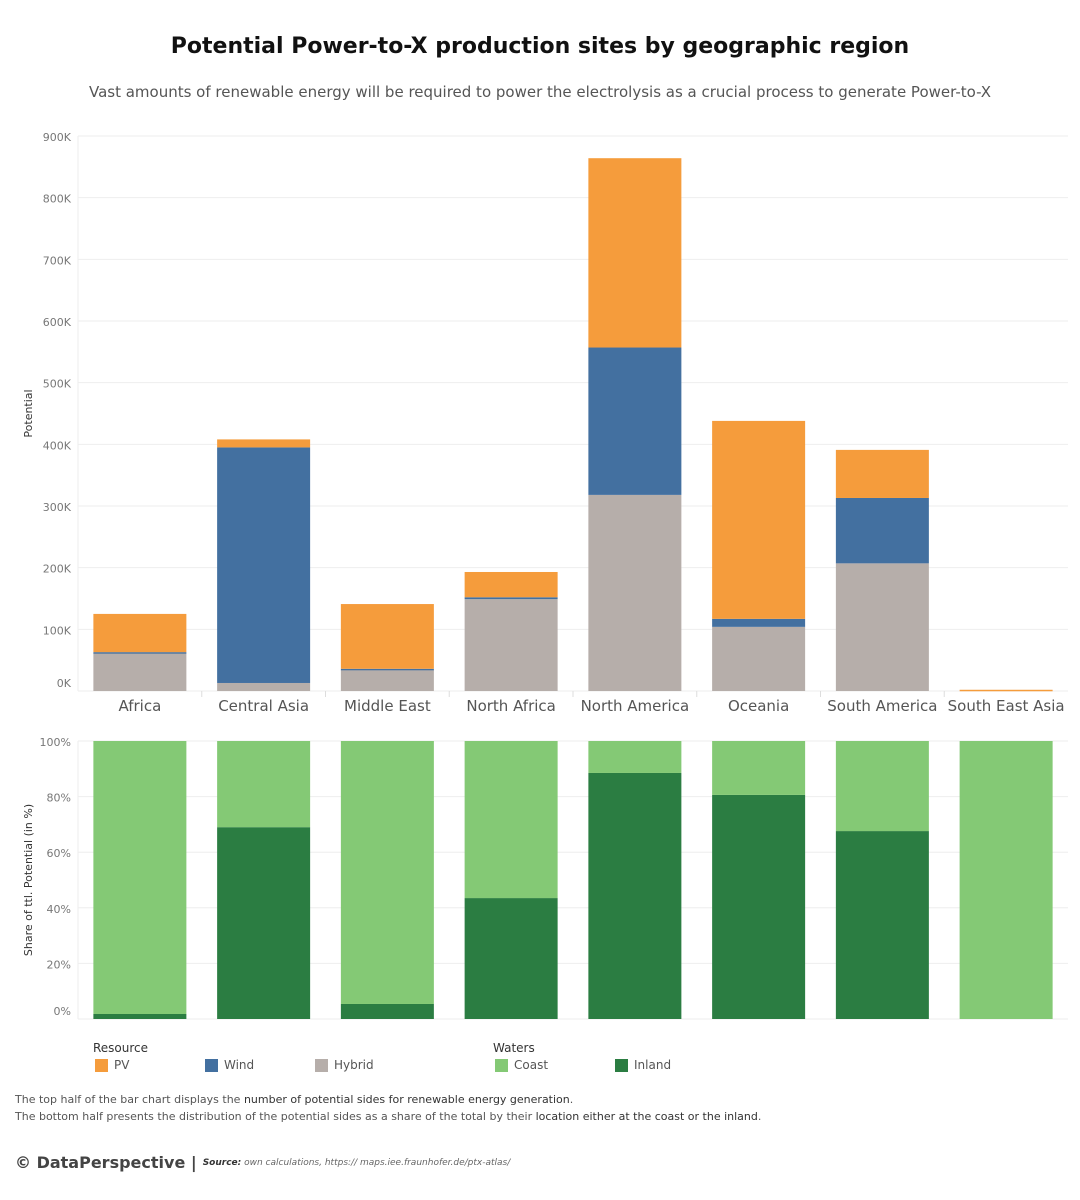 This screenshot has width=1080, height=1200. I want to click on y-tick-label: 700K, so click(57, 260).